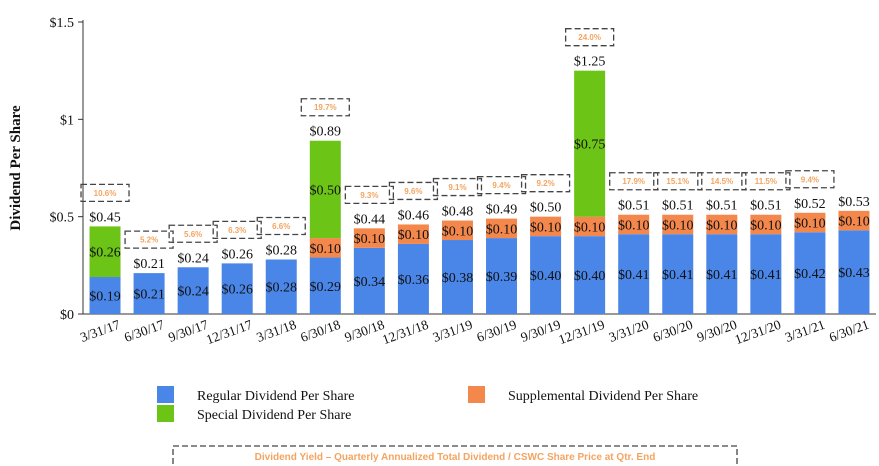 This screenshot has height=466, width=879. What do you see at coordinates (237, 254) in the screenshot?
I see `total-dividend-label: $0.26` at bounding box center [237, 254].